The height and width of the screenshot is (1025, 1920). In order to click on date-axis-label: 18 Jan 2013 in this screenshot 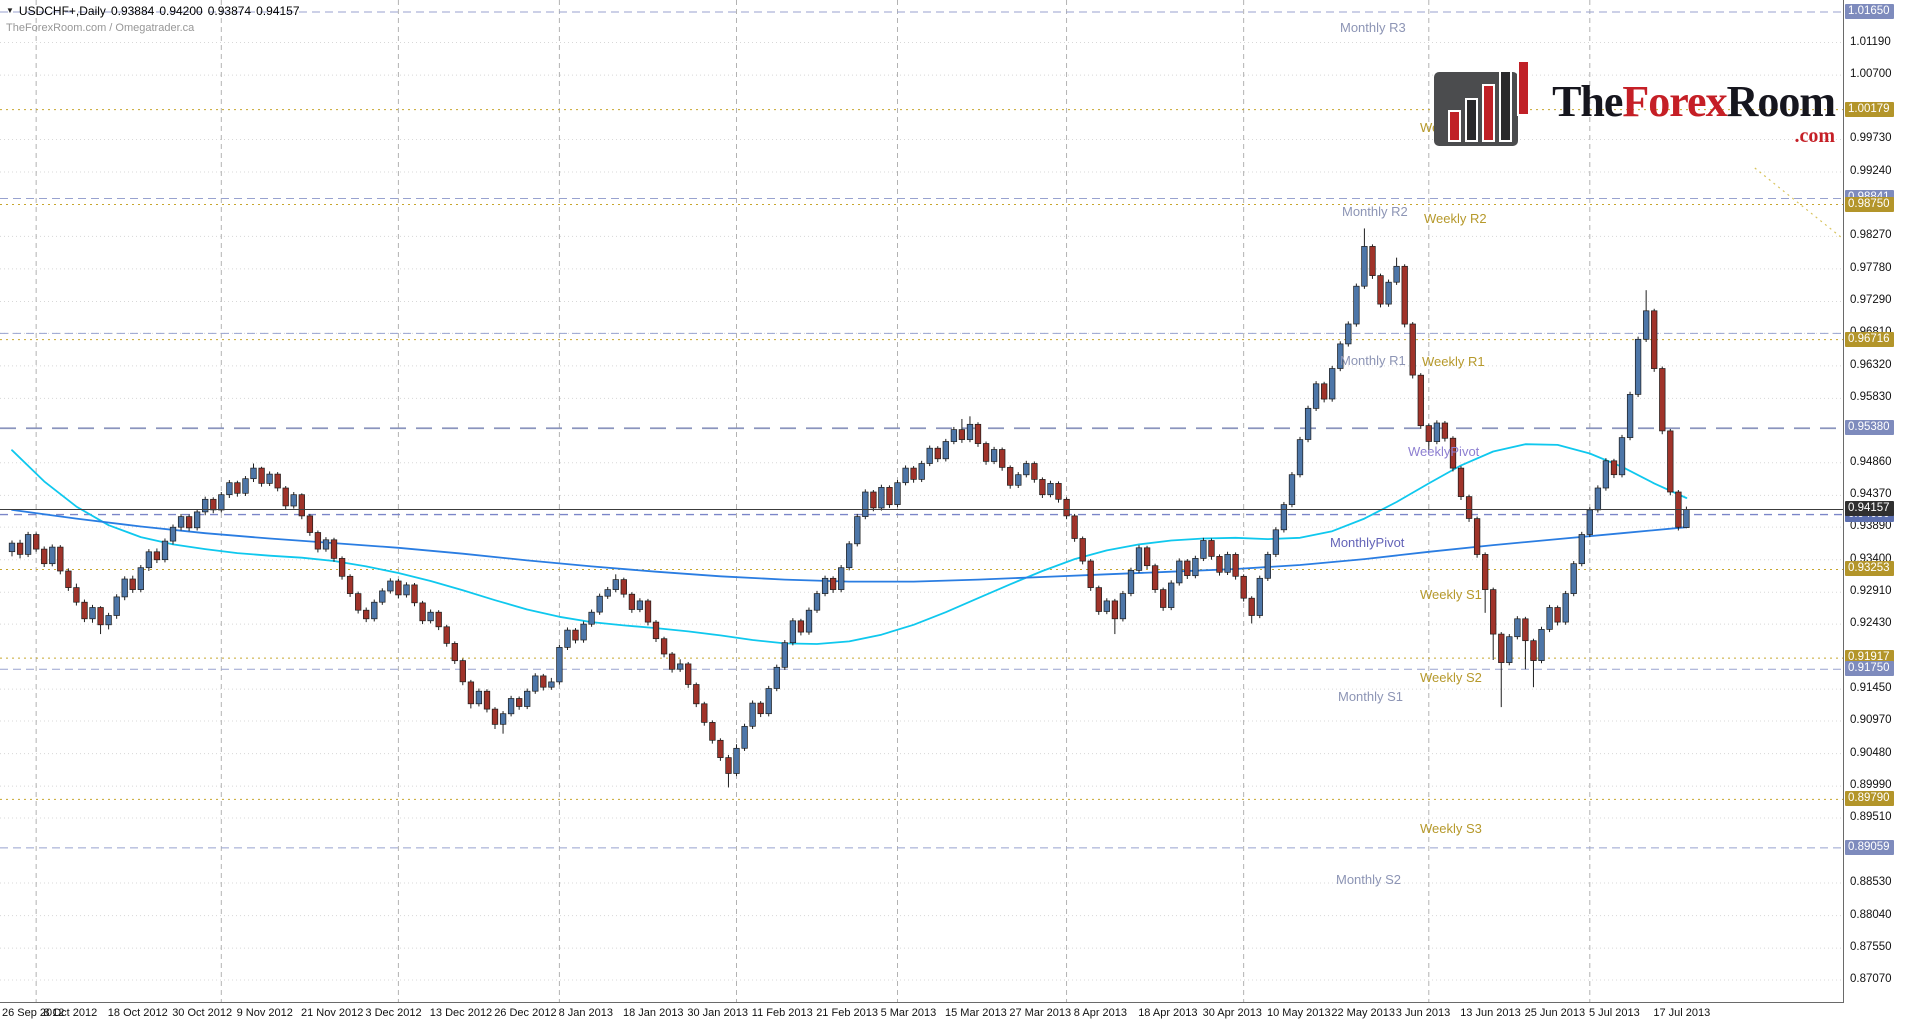, I will do `click(653, 1013)`.